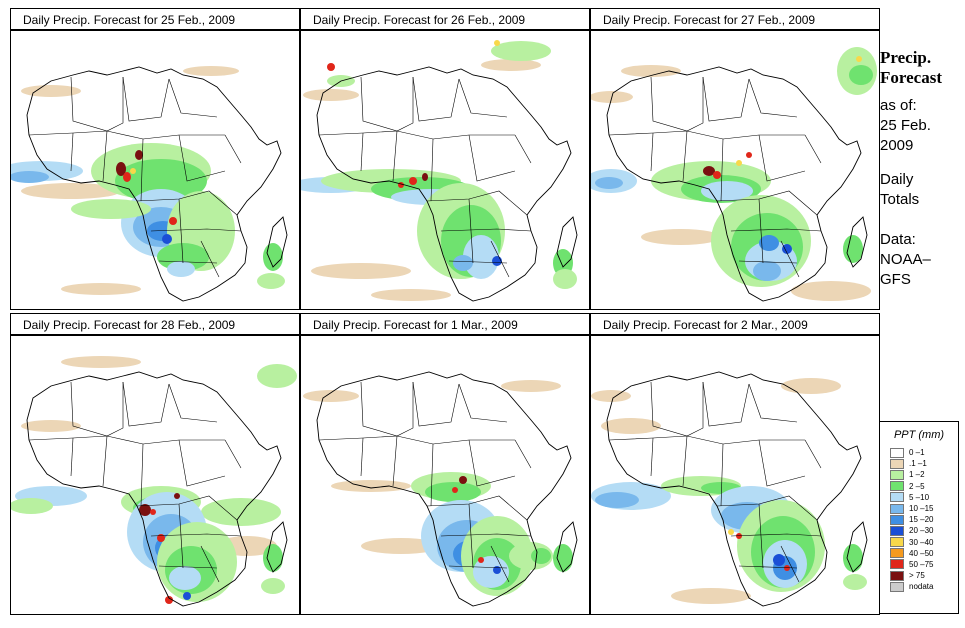  What do you see at coordinates (911, 77) in the screenshot?
I see `sidebar-title-line2: Forecast` at bounding box center [911, 77].